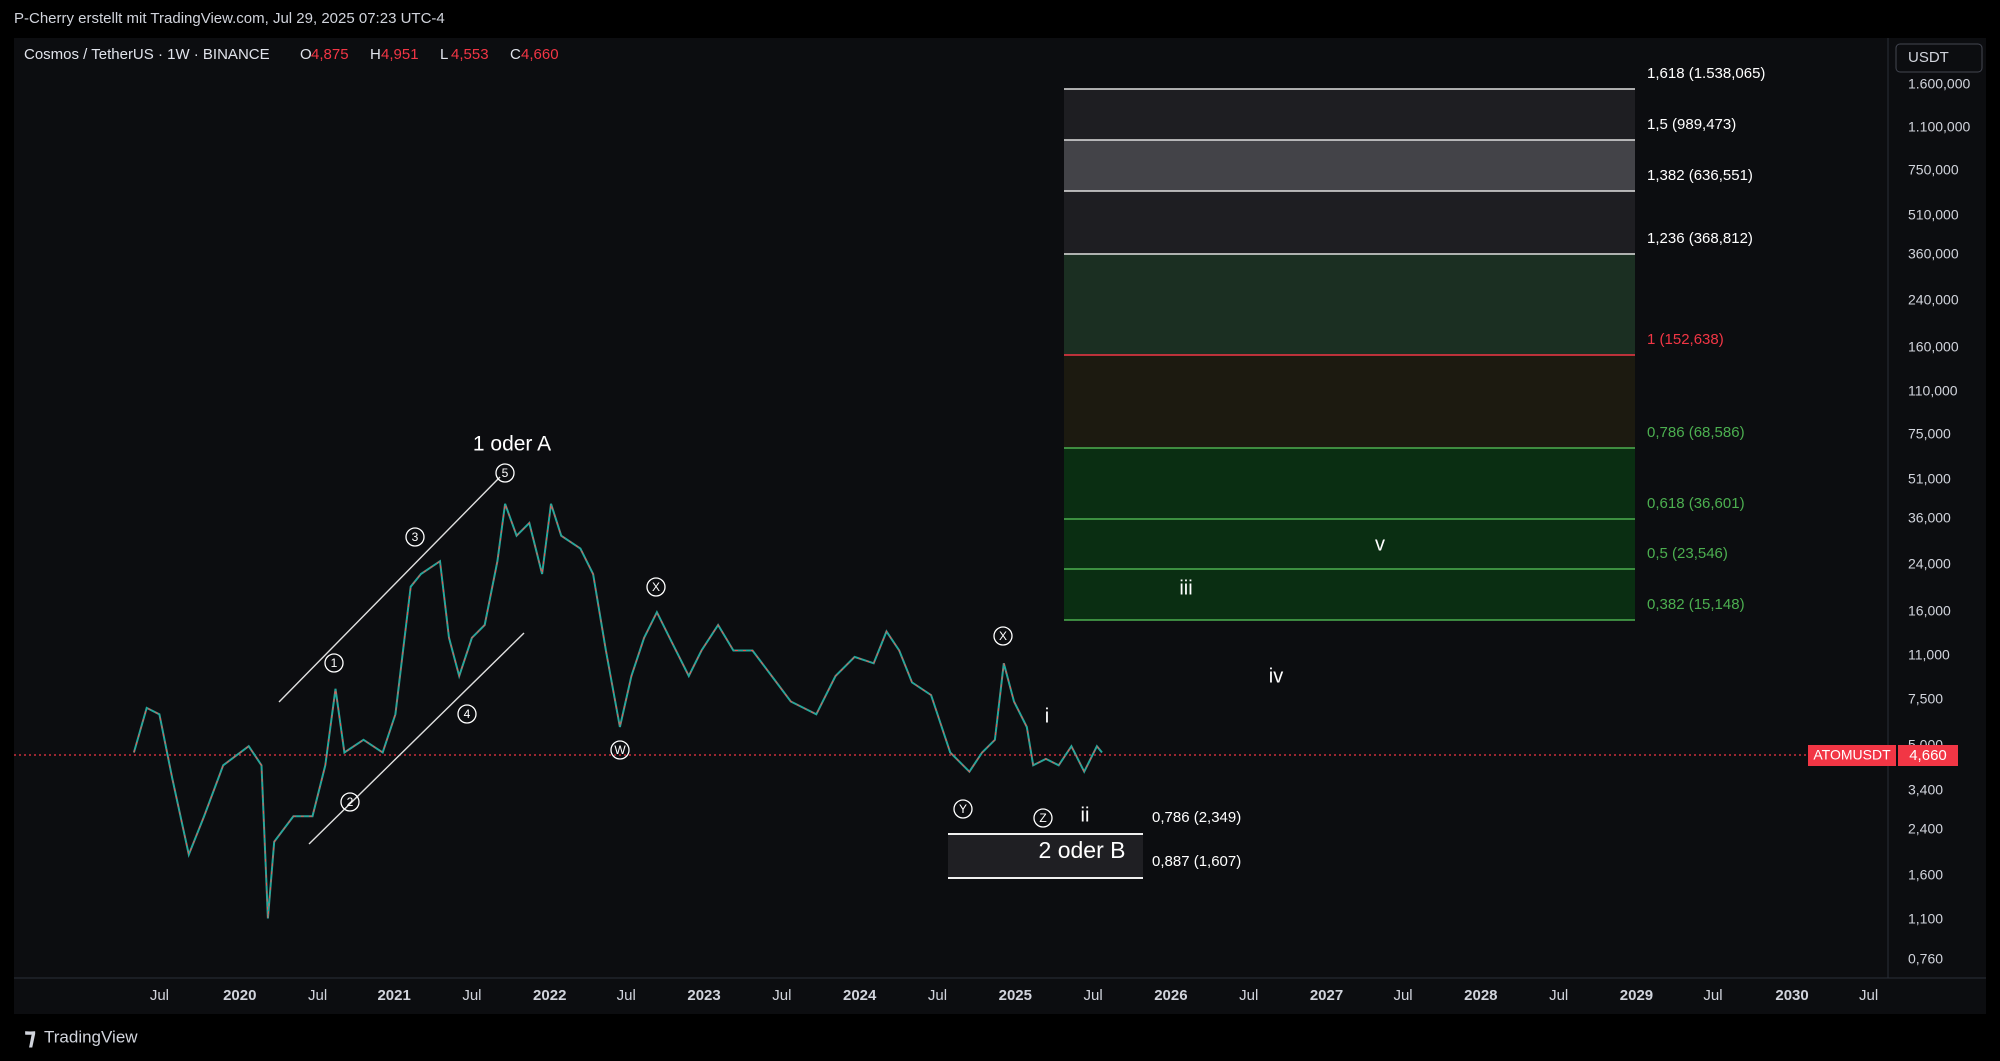  What do you see at coordinates (91, 1036) in the screenshot?
I see `footer-brand: TradingView` at bounding box center [91, 1036].